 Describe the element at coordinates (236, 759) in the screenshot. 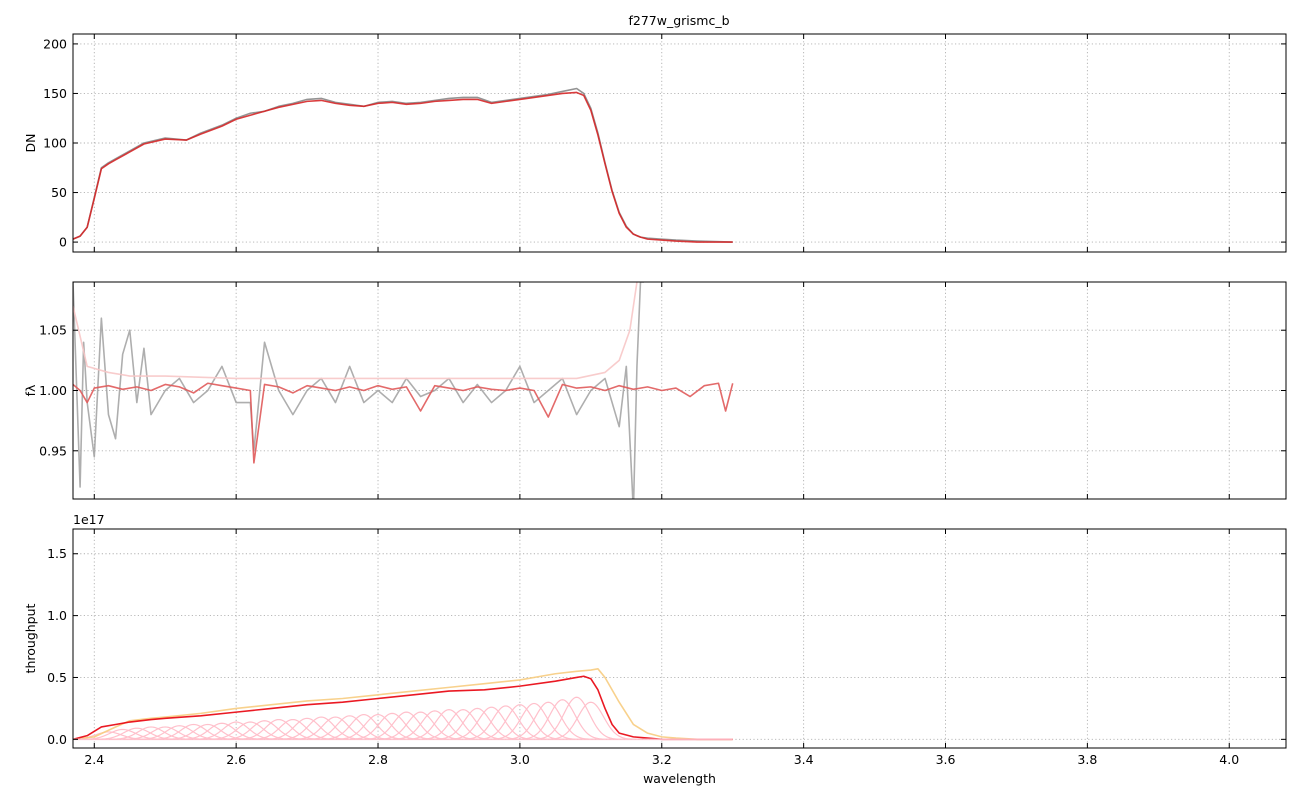

I see `x-tick-label: 2.6` at that location.